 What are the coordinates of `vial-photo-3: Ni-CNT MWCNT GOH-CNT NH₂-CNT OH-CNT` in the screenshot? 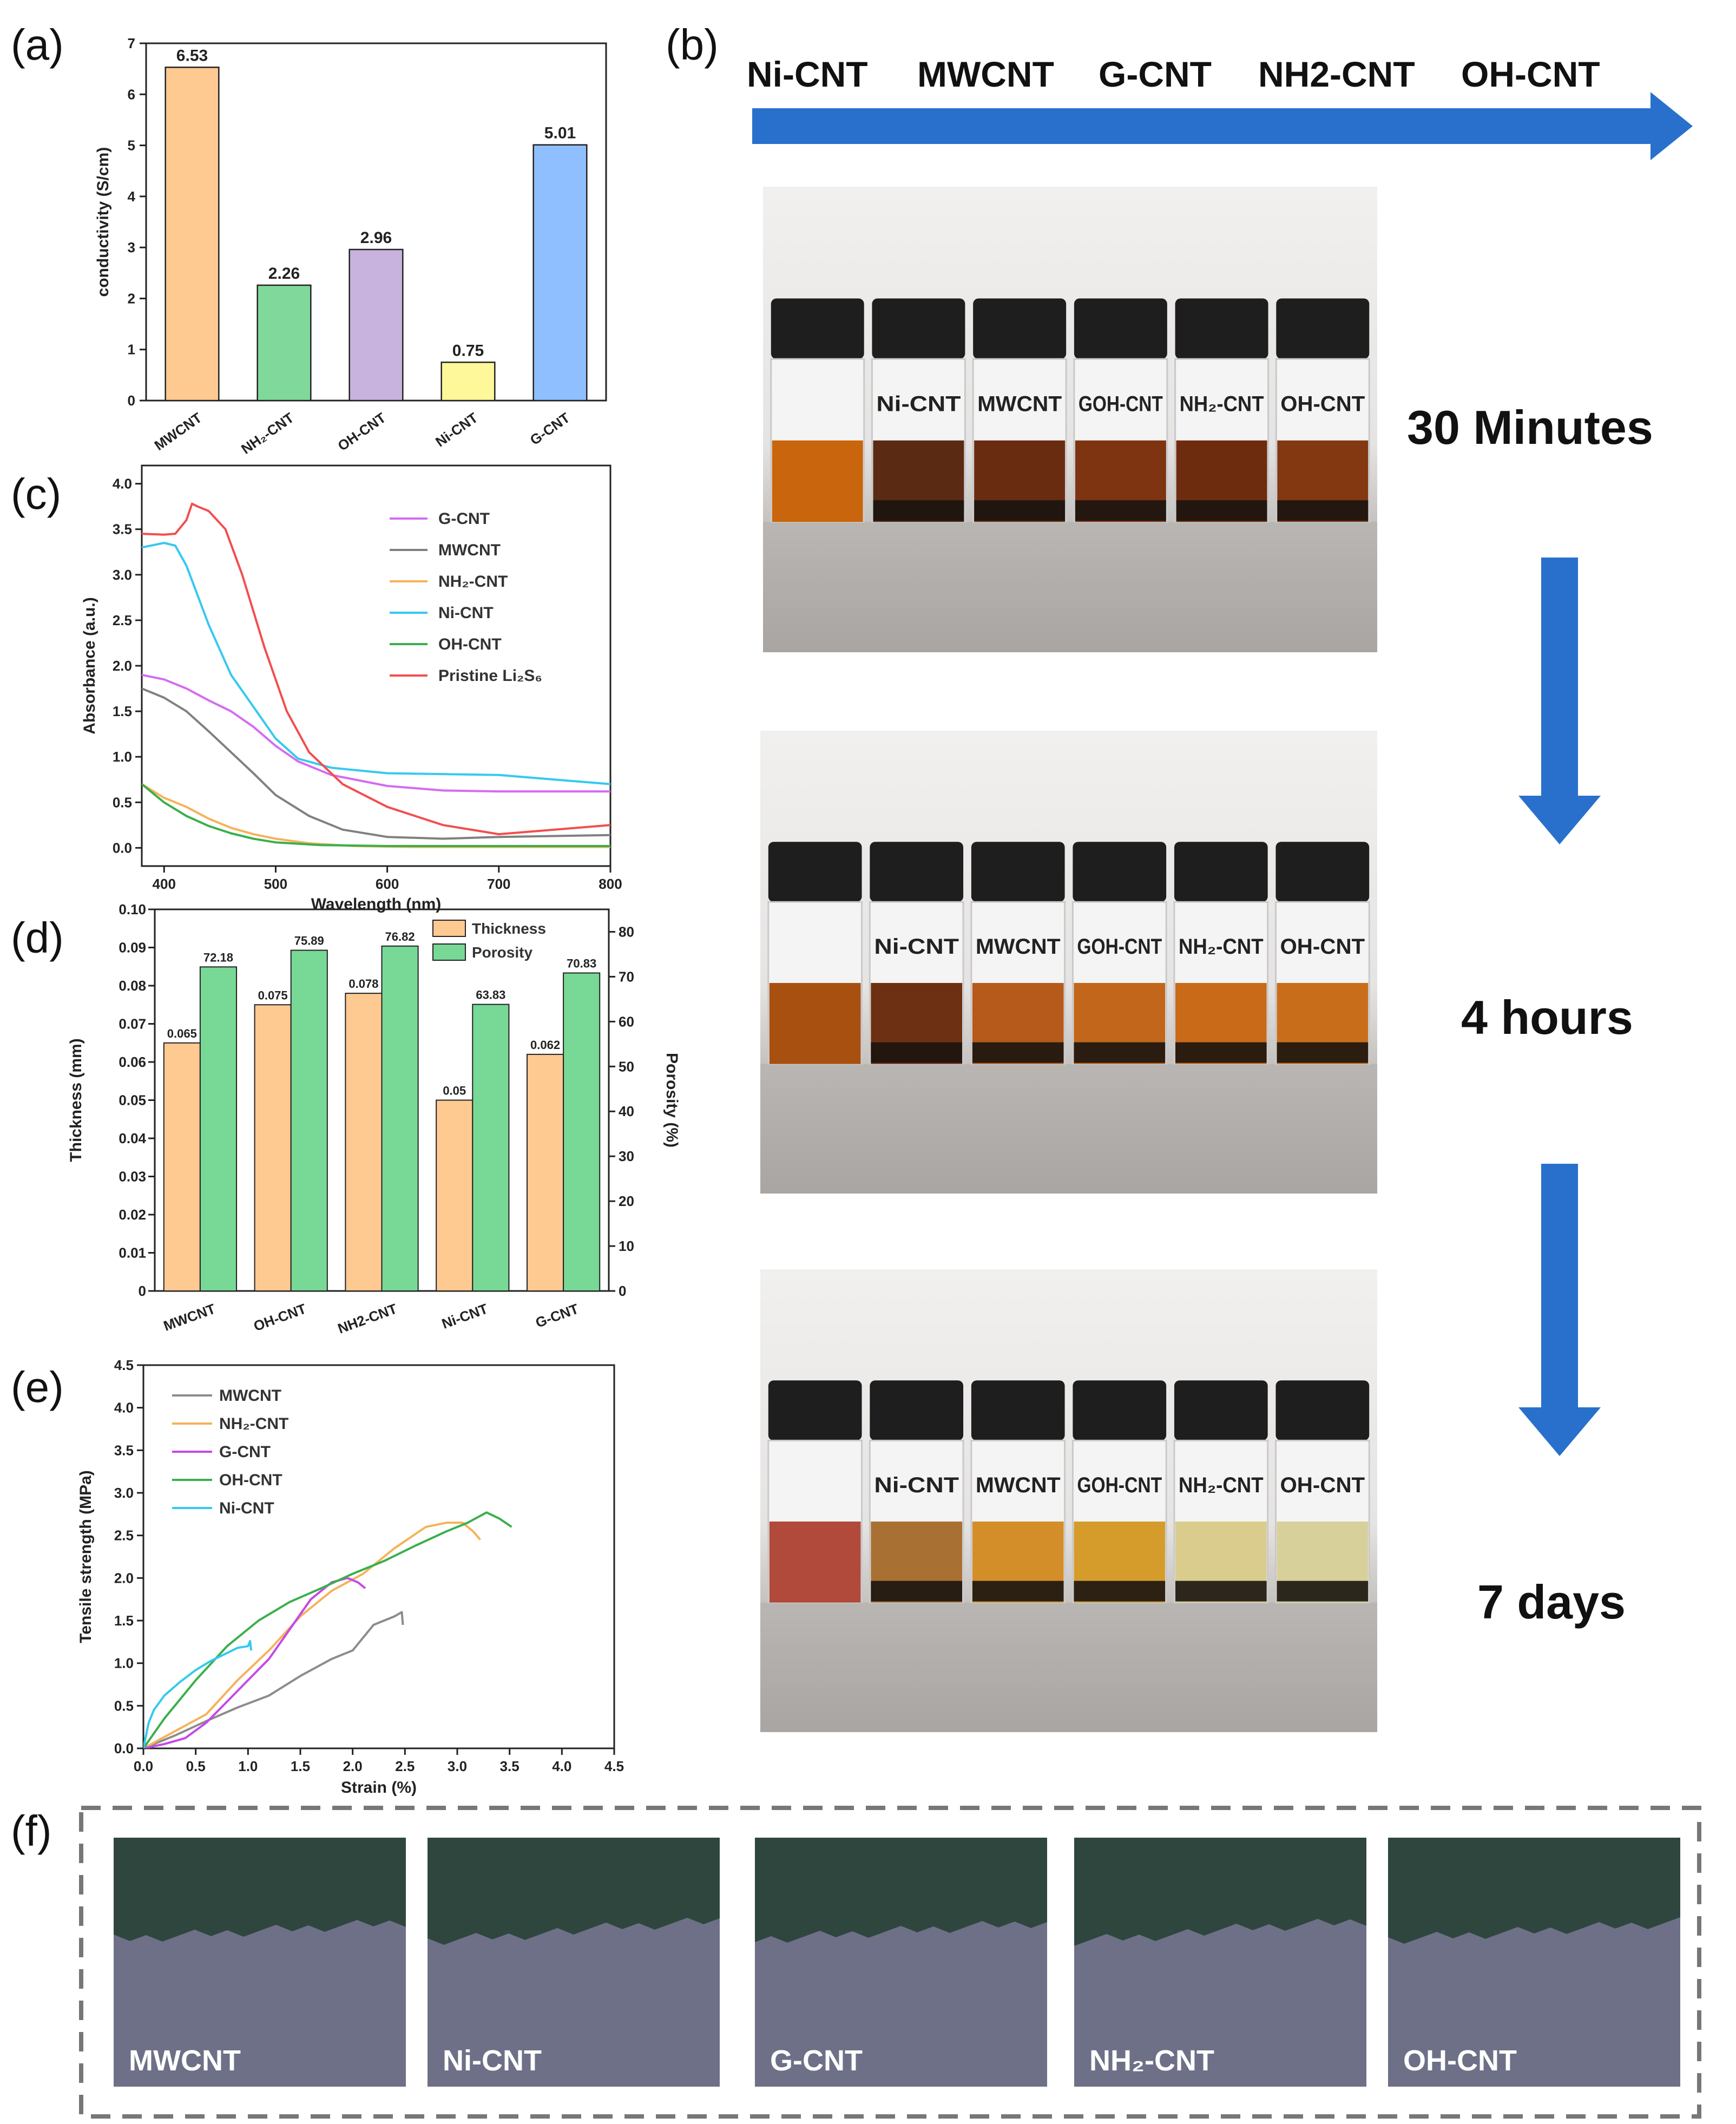 It's located at (1069, 1500).